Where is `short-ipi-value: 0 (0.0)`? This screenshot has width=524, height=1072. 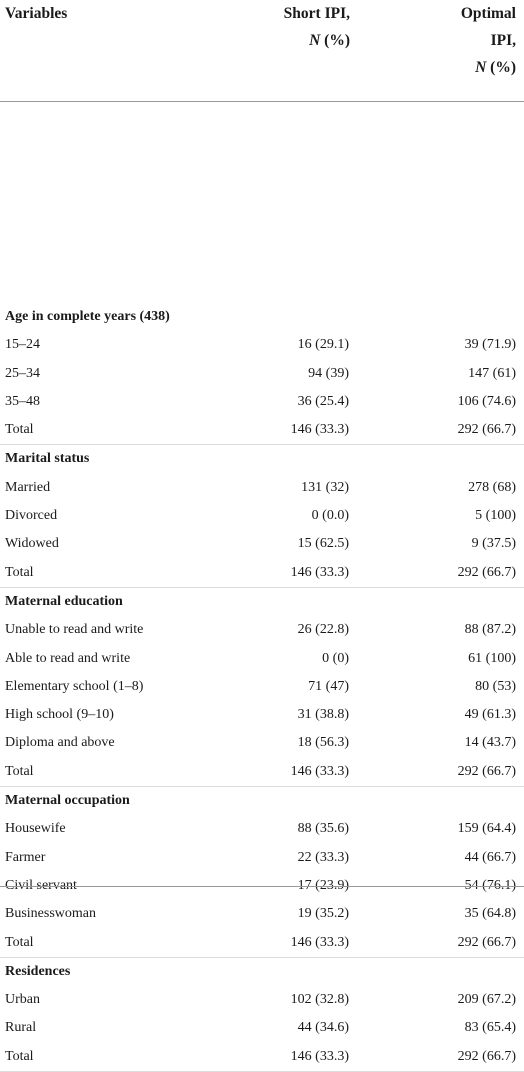
short-ipi-value: 0 (0.0) is located at coordinates (330, 516).